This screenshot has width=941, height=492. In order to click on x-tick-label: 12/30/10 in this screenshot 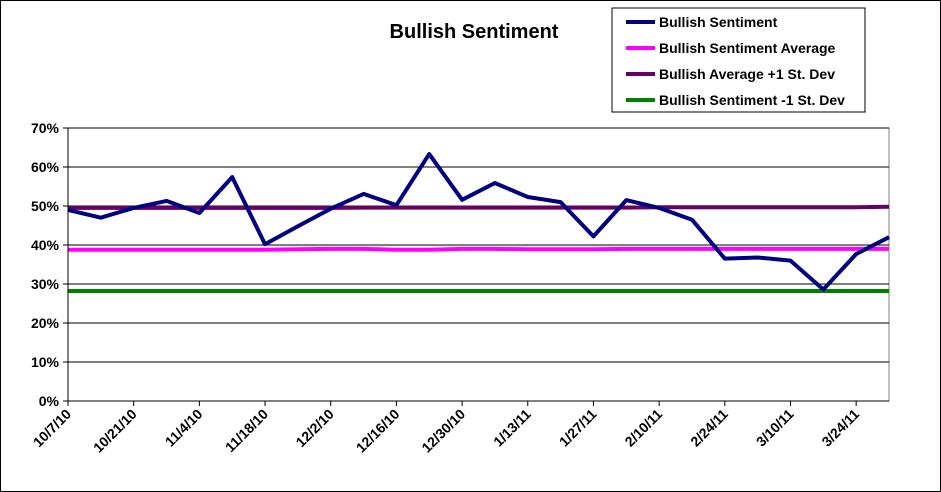, I will do `click(443, 431)`.